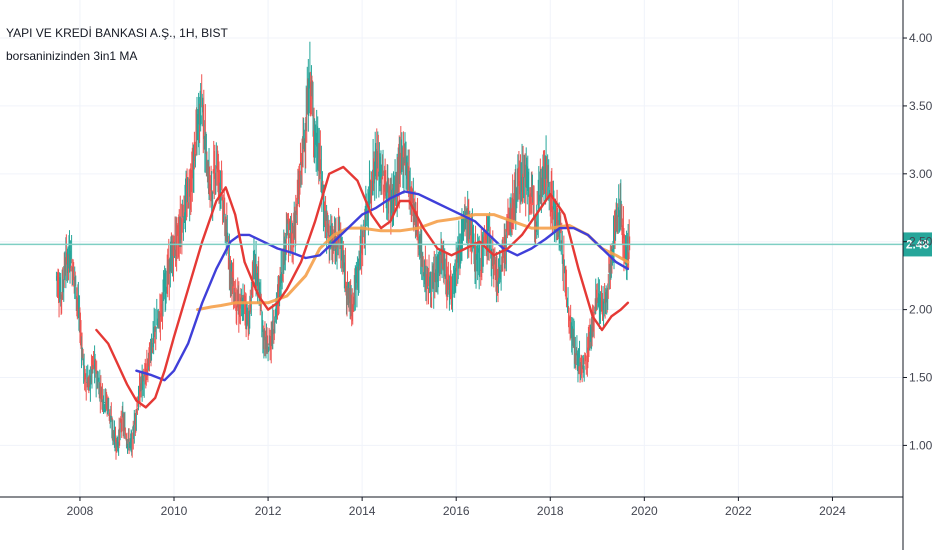  What do you see at coordinates (920, 445) in the screenshot?
I see `y-tick-label: 1.00` at bounding box center [920, 445].